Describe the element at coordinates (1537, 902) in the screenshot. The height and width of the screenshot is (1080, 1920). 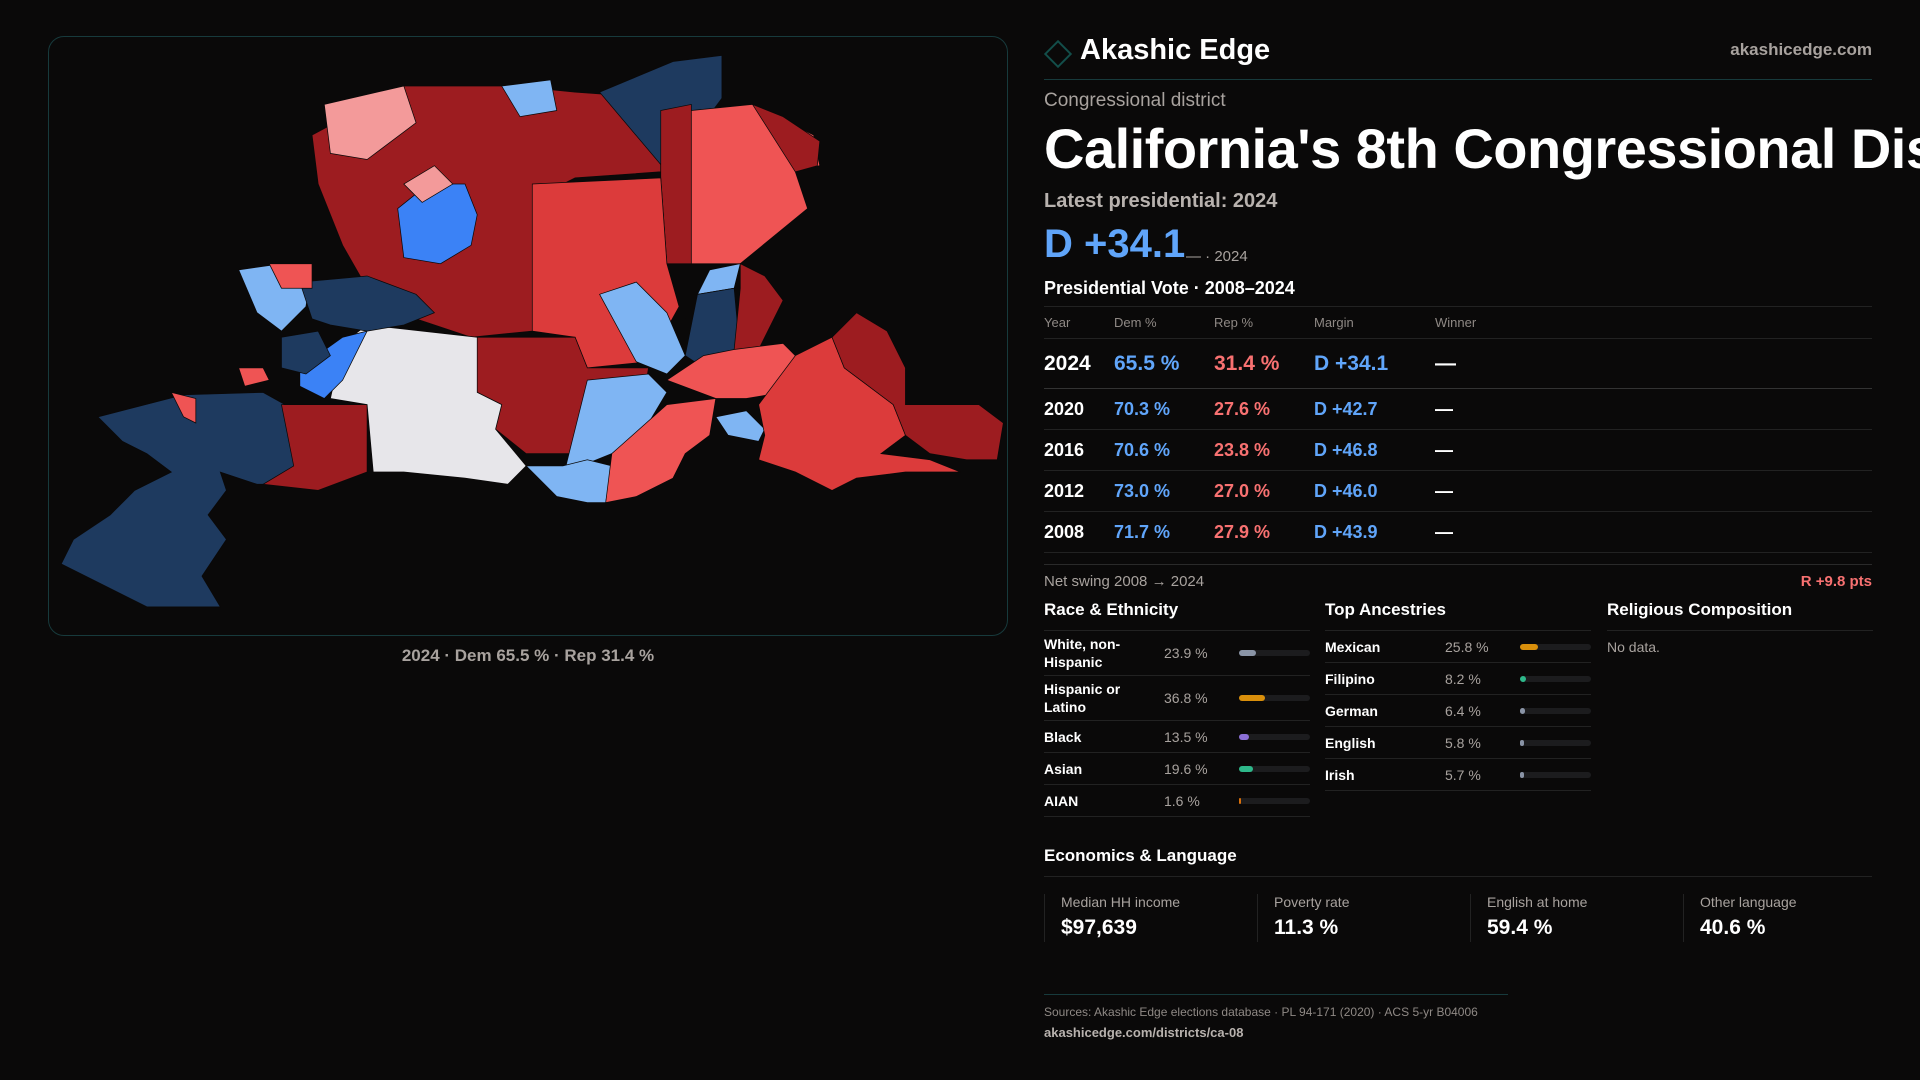
I see `stat-label: English at home` at that location.